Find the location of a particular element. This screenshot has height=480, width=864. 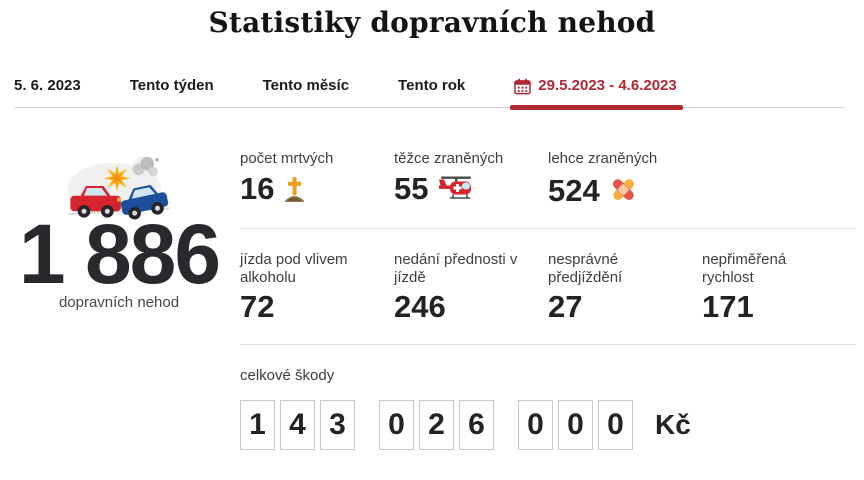

tab-this-week: Tento týden is located at coordinates (171, 85).